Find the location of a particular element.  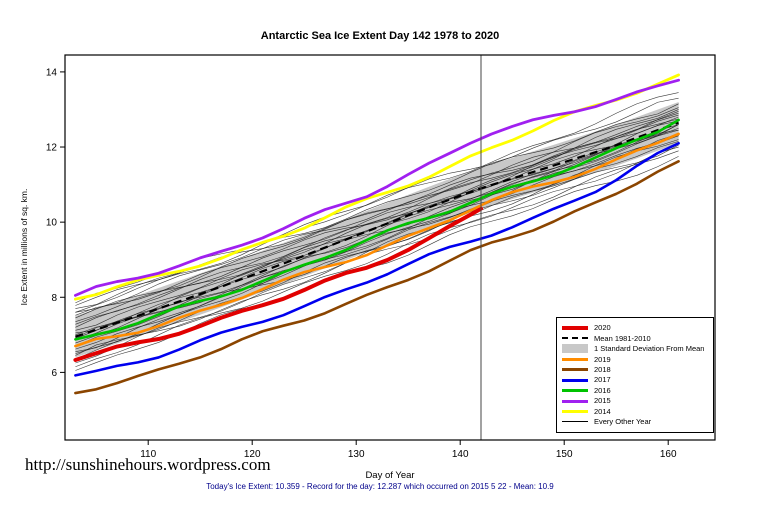

x-tick-label: 130 is located at coordinates (356, 454).